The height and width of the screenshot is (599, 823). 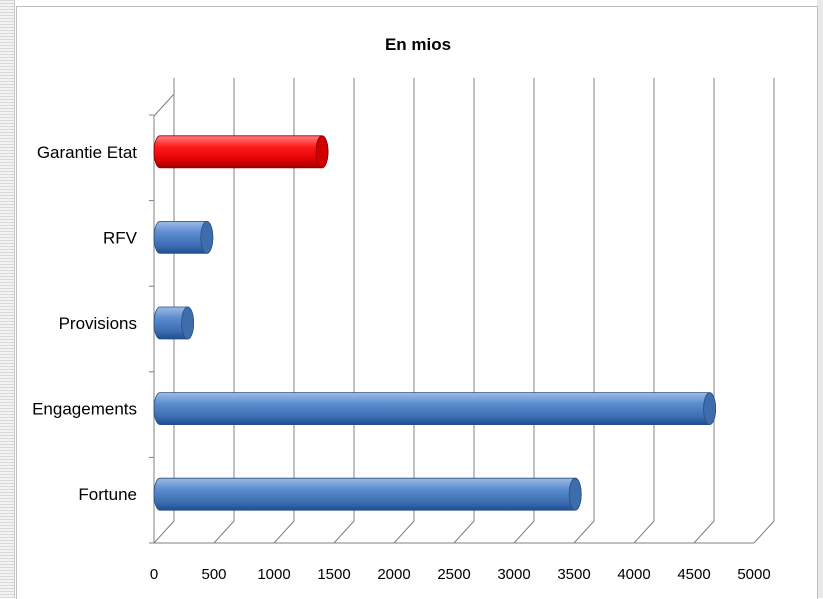 I want to click on x-tick-label: 1000, so click(x=273, y=574).